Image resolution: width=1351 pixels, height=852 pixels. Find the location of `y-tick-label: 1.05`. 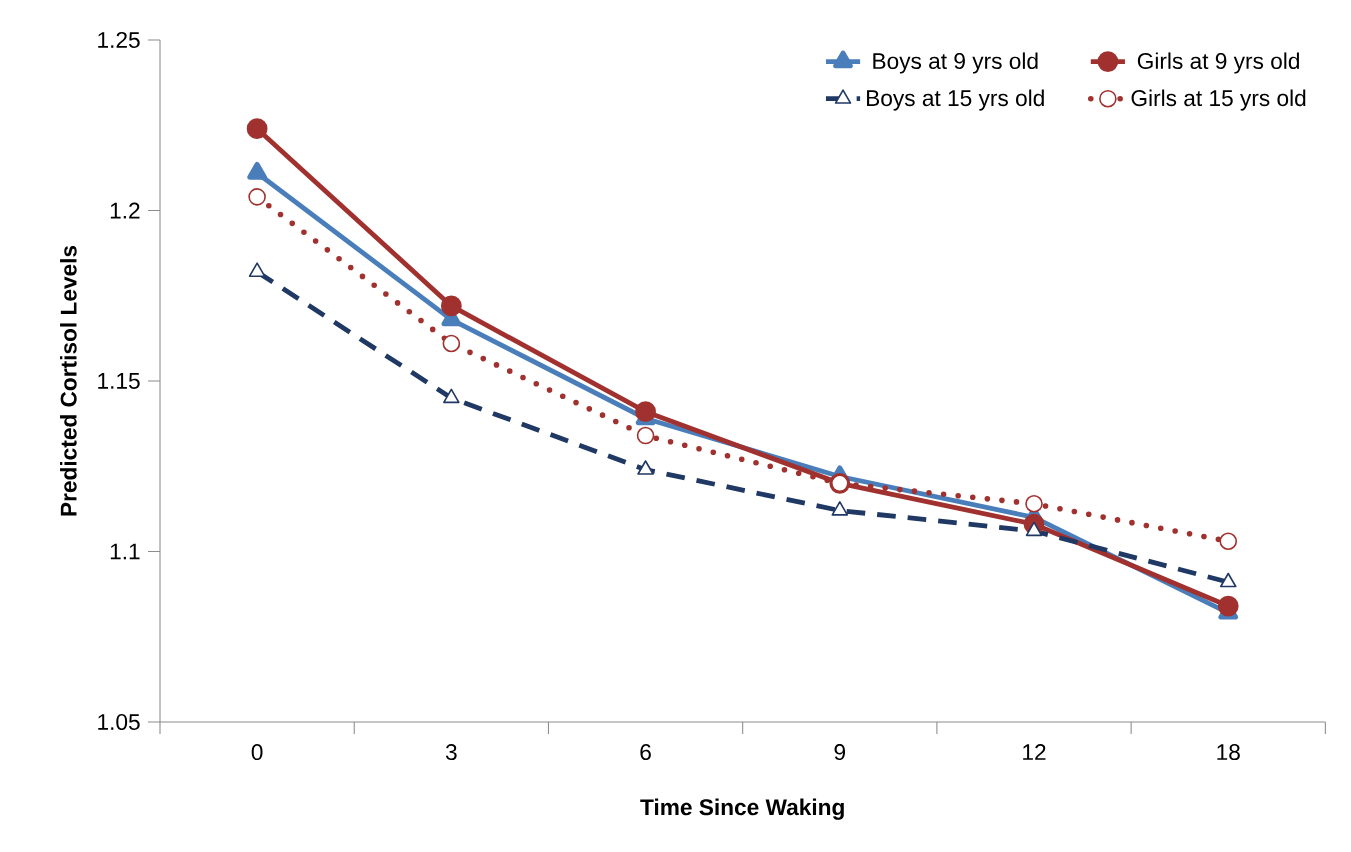

y-tick-label: 1.05 is located at coordinates (119, 722).